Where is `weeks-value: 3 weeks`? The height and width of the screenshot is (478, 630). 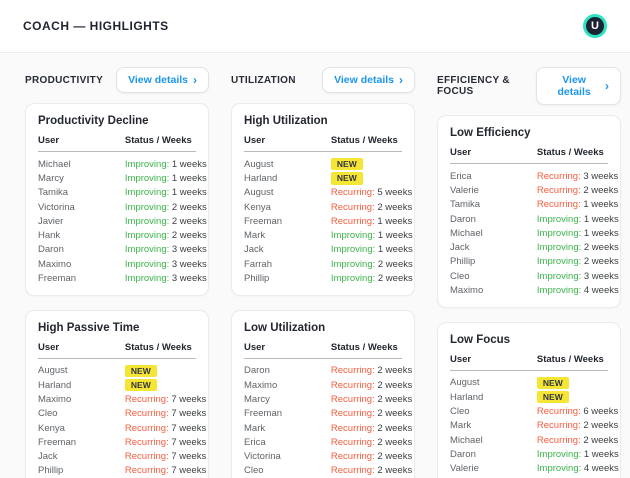 weeks-value: 3 weeks is located at coordinates (188, 264).